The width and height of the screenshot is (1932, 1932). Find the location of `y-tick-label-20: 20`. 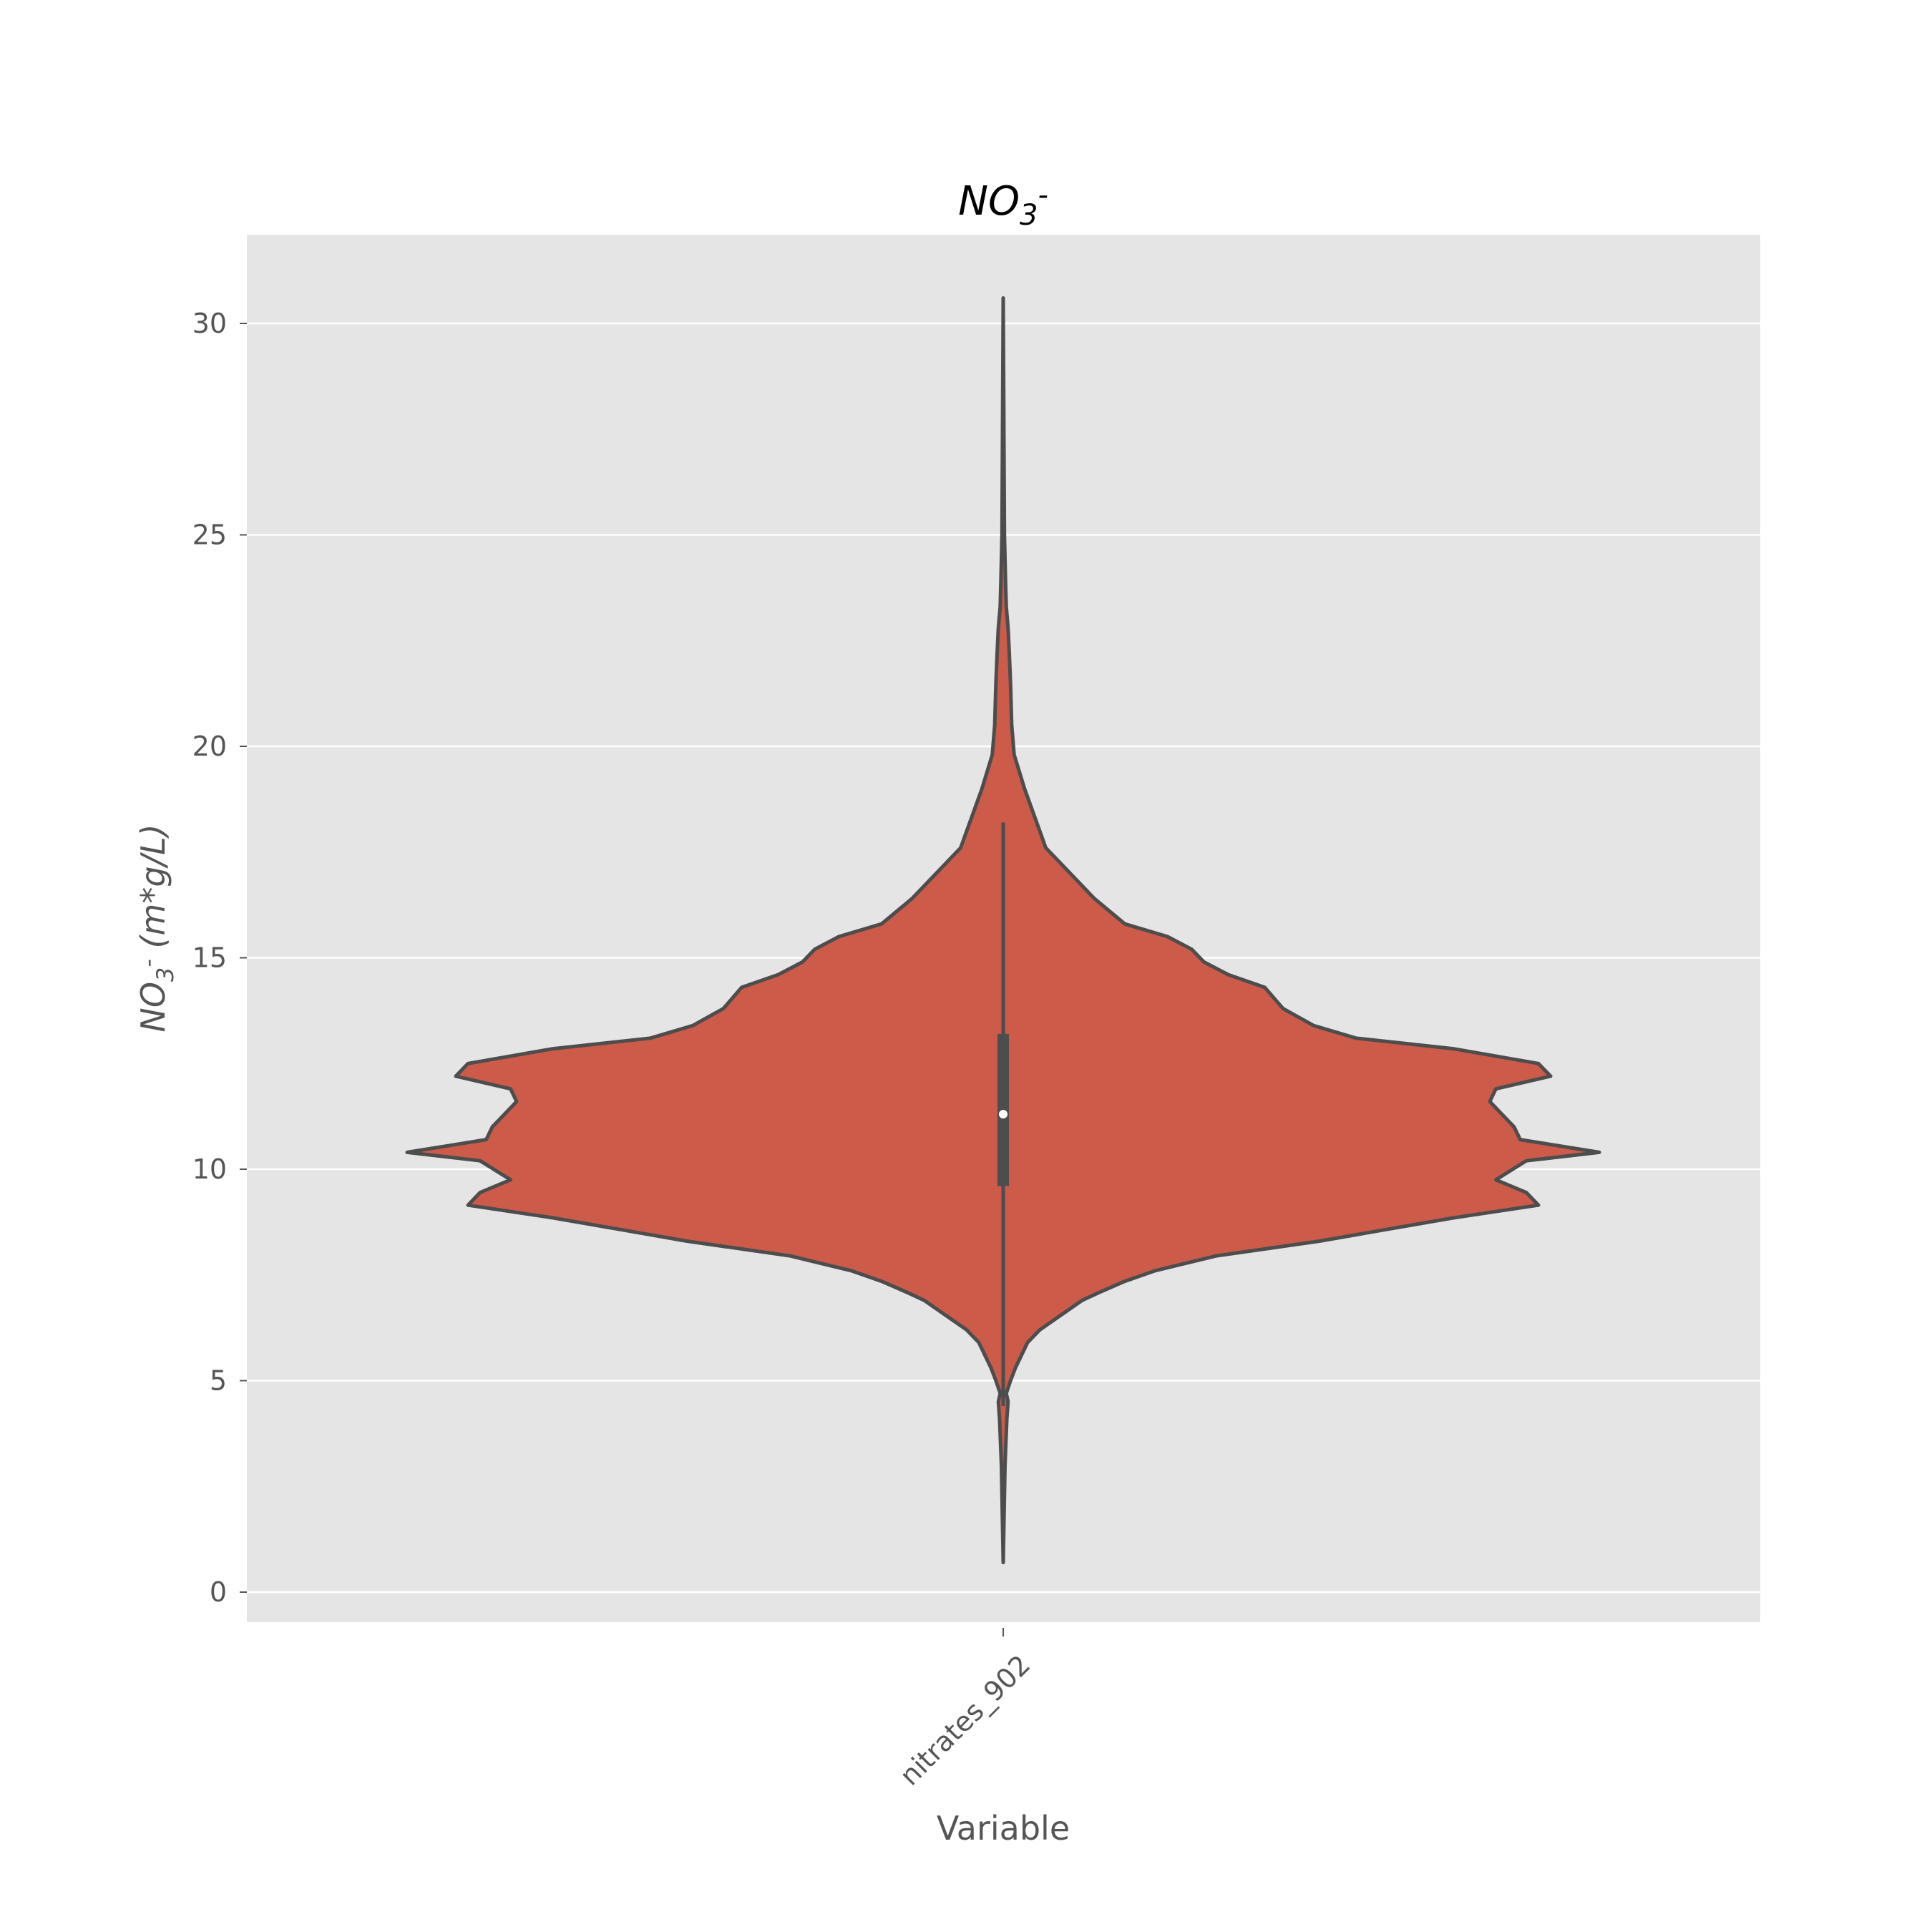

y-tick-label-20: 20 is located at coordinates (209, 746).